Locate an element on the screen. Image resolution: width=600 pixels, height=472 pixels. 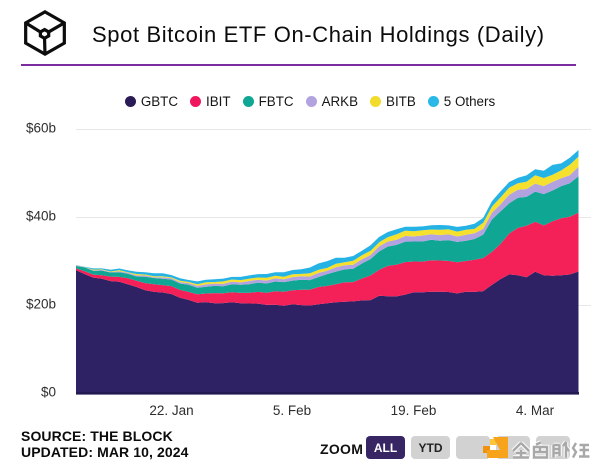
svg-text: $0 is located at coordinates (48, 392).